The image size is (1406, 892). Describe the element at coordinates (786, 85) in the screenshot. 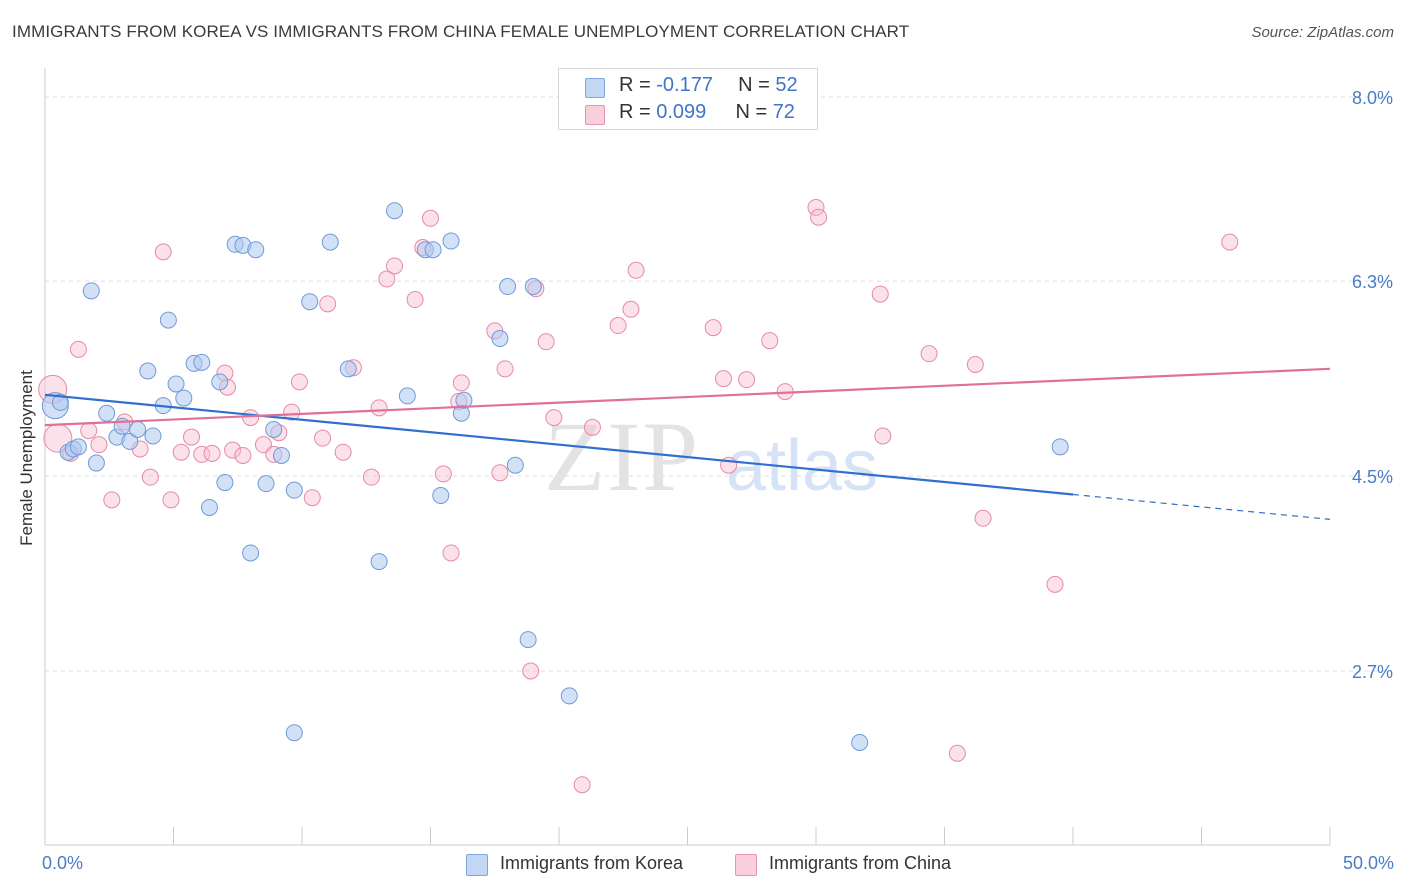

I see `korea-n-value: 52` at that location.